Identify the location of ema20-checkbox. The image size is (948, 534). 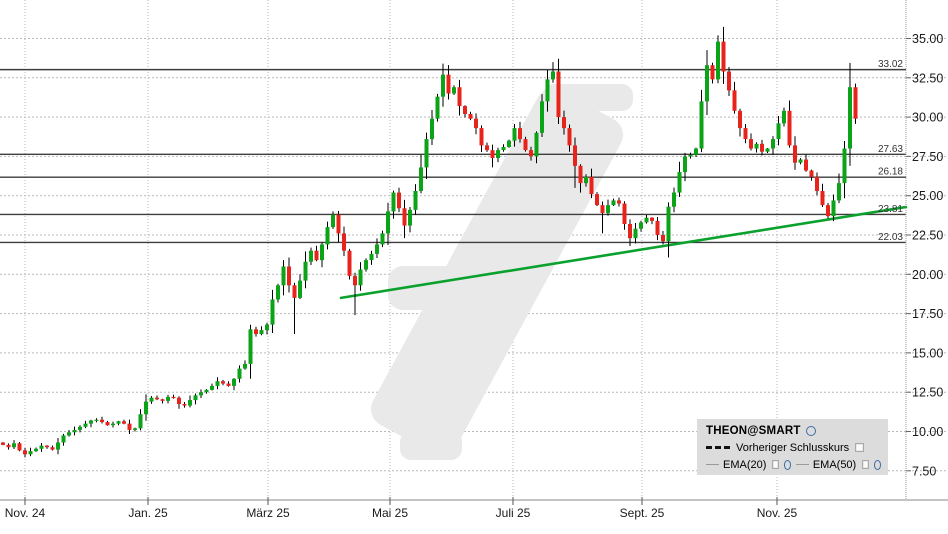
(775, 464).